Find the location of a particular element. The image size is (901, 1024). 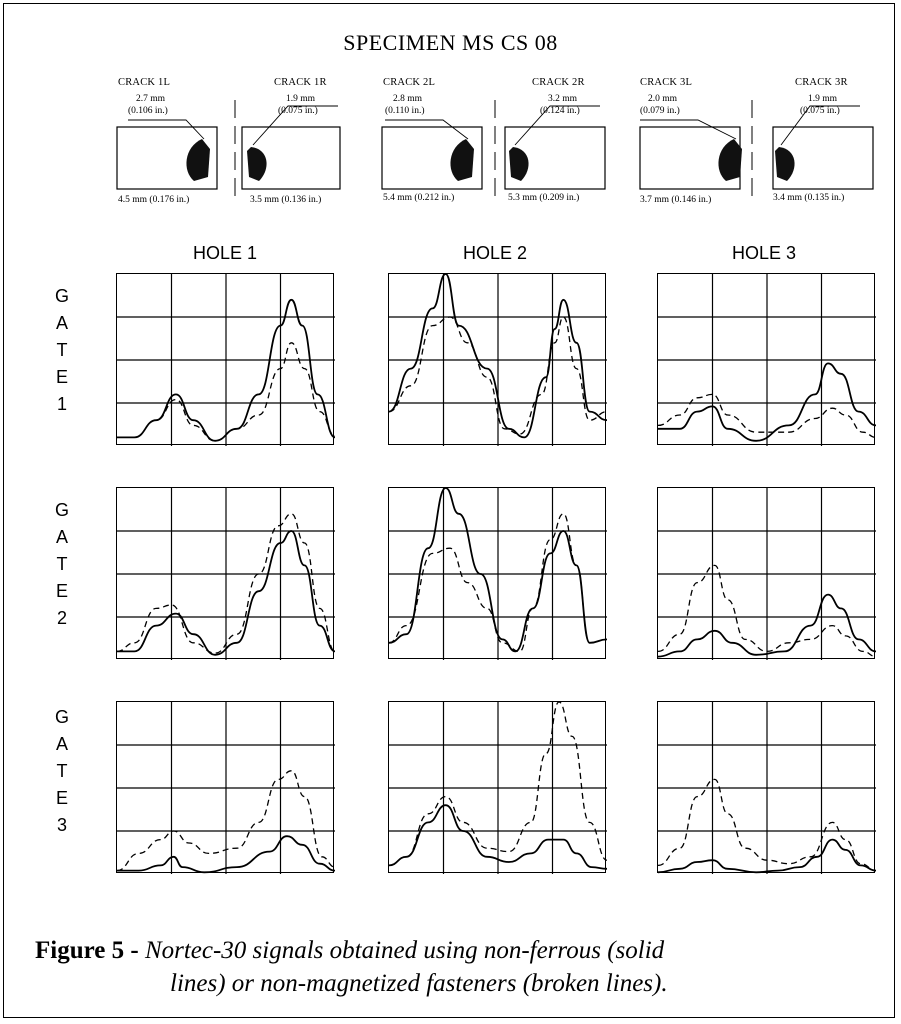

crack-length-in: (0.110 in.) is located at coordinates (405, 111).